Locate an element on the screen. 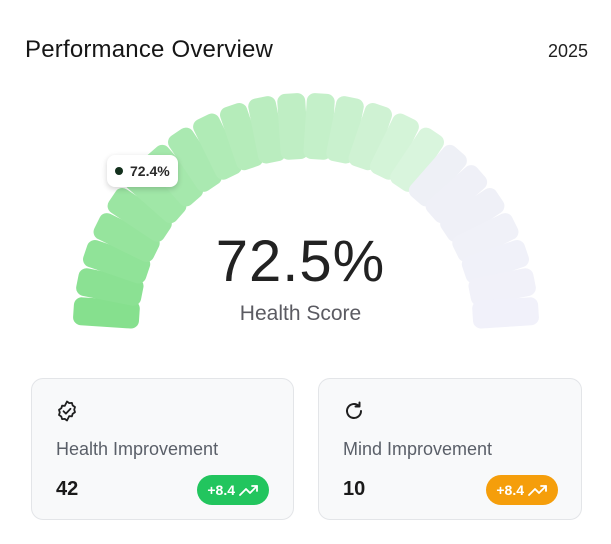 This screenshot has height=544, width=611. gauge-tooltip: 72.4% is located at coordinates (142, 171).